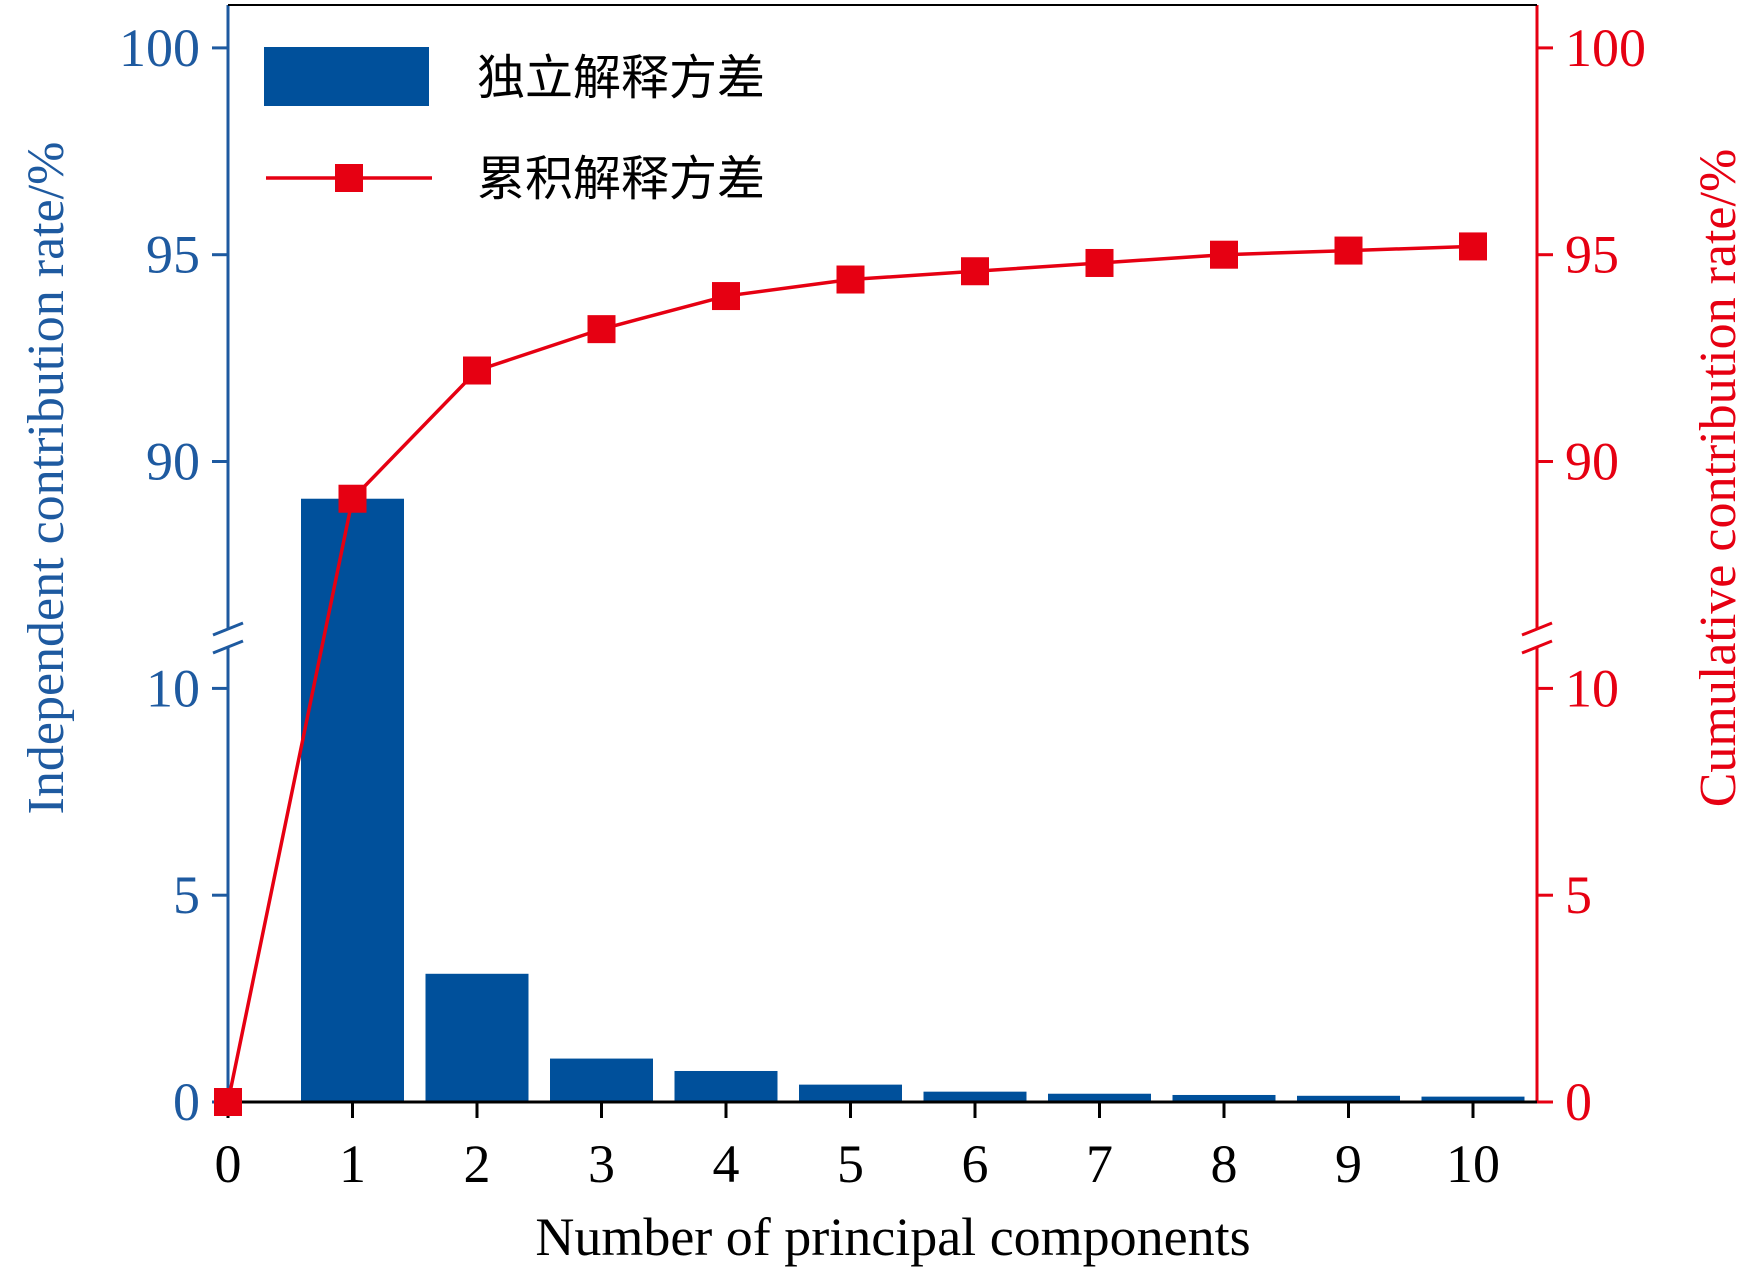  What do you see at coordinates (726, 1164) in the screenshot?
I see `x-tick-label: 4` at bounding box center [726, 1164].